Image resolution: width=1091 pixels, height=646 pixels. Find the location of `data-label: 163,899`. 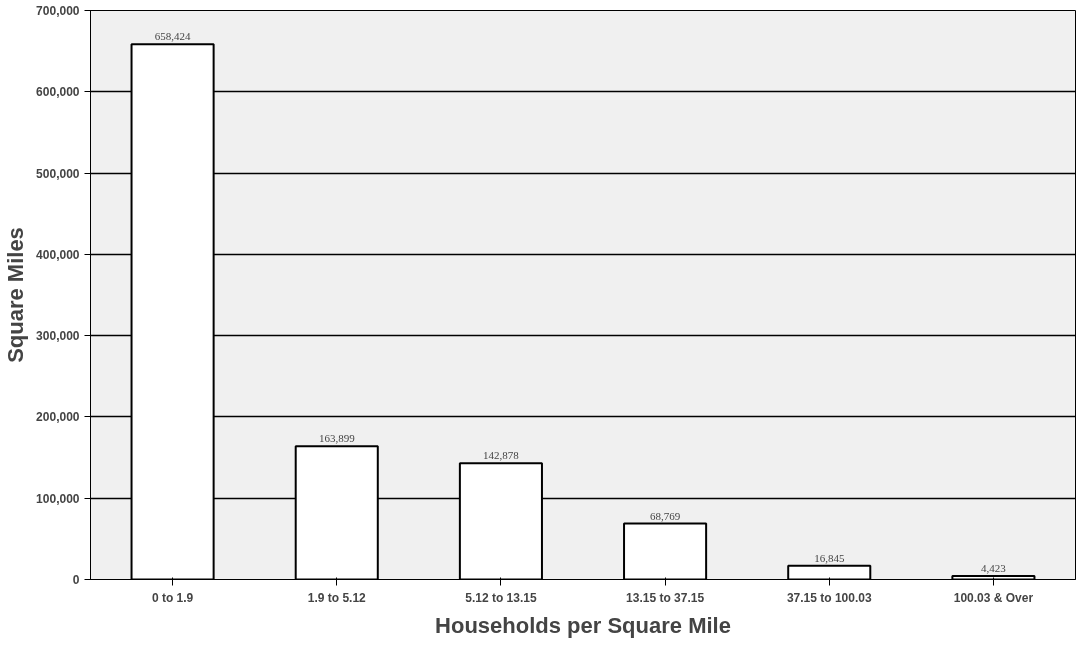

data-label: 163,899 is located at coordinates (337, 438).